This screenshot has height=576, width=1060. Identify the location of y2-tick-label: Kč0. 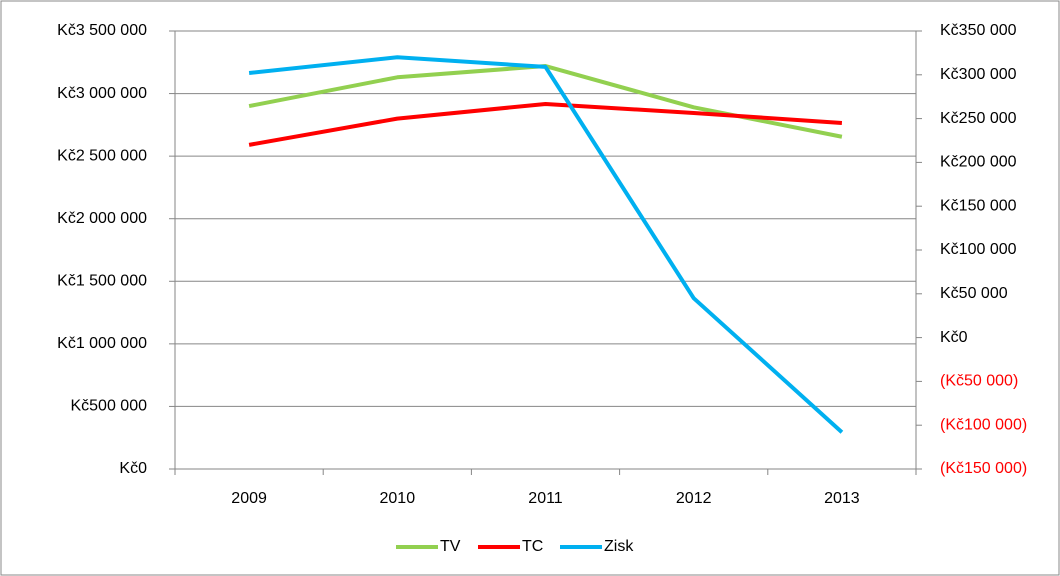
(954, 337).